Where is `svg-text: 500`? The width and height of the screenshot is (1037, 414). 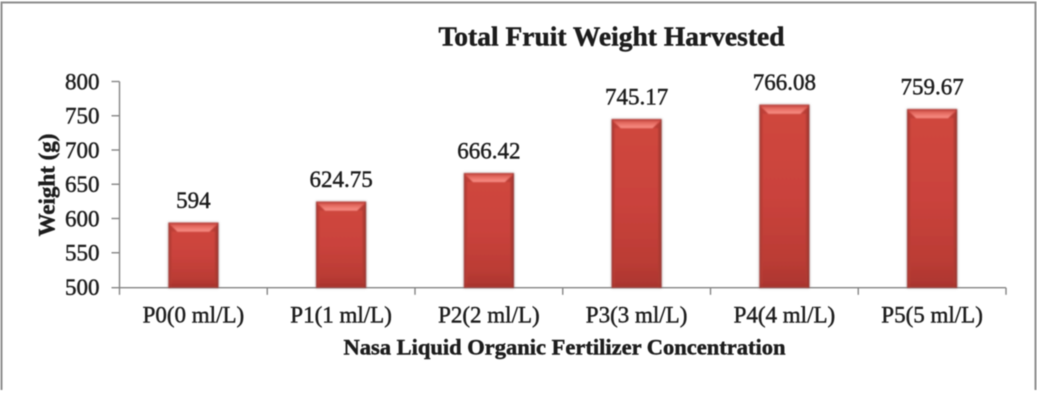 svg-text: 500 is located at coordinates (82, 287).